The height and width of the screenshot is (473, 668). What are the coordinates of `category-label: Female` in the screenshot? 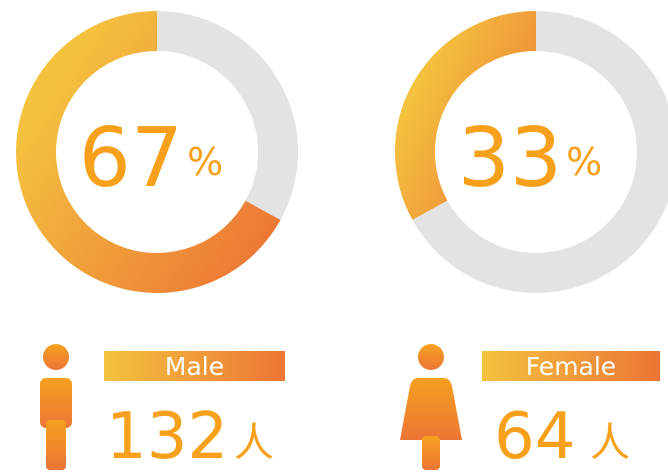 It's located at (571, 366).